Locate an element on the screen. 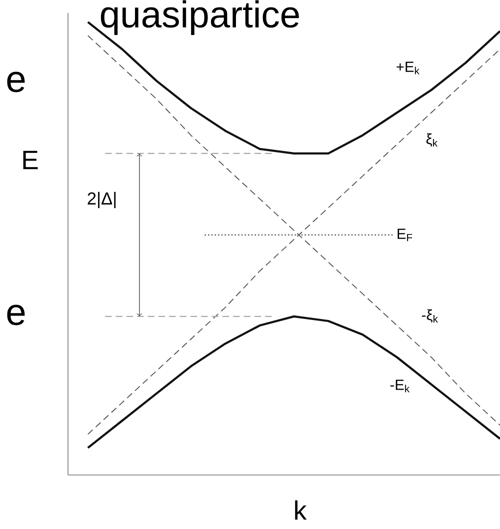  series-label: ξ$_{k}$ is located at coordinates (432, 140).